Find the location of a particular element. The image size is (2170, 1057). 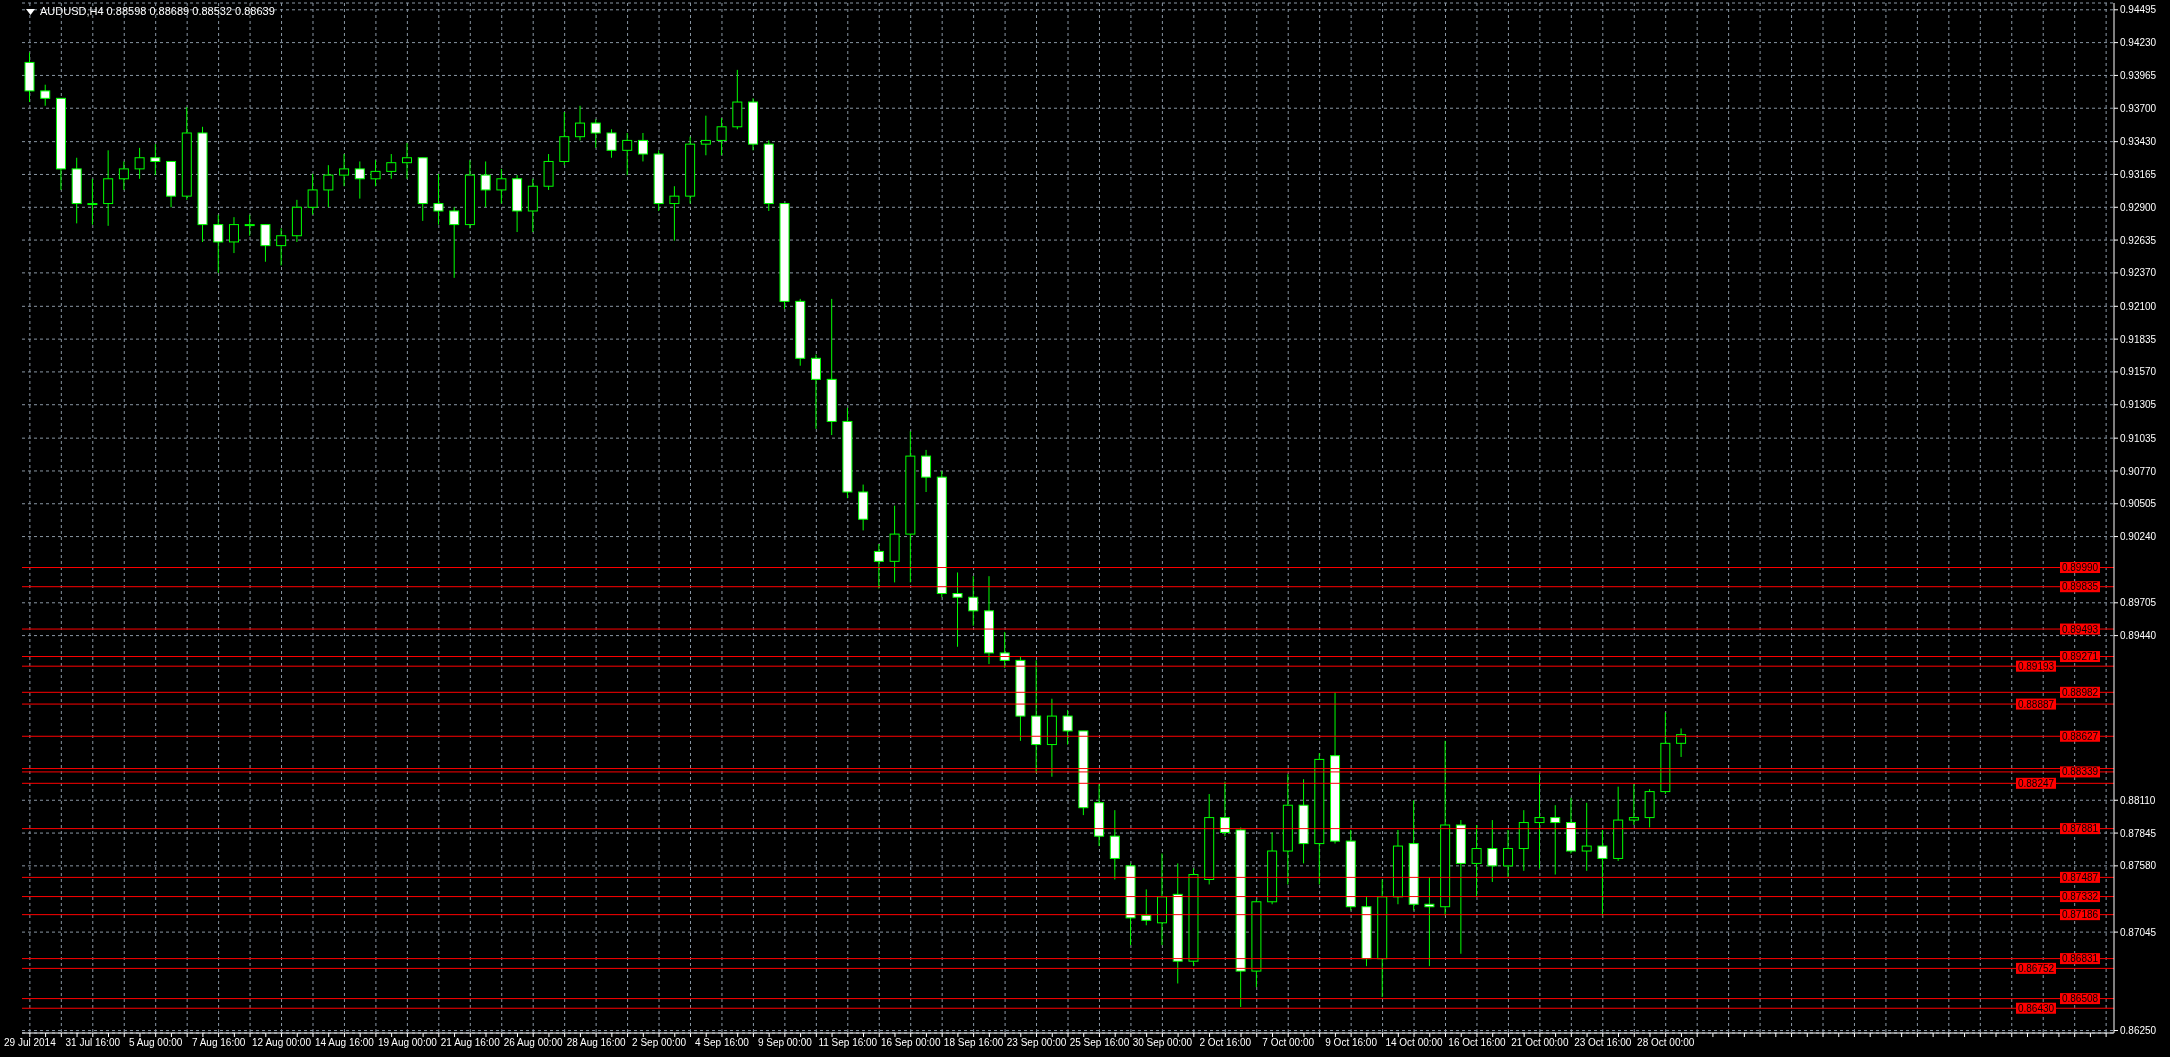

y-tick-label: 0.94230 is located at coordinates (2138, 43).